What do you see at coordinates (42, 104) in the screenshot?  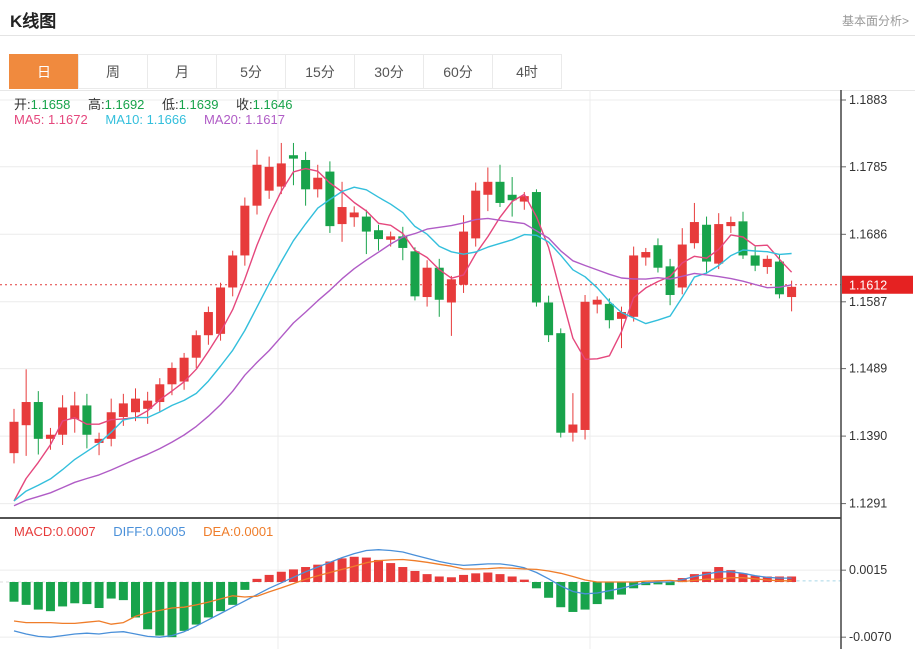 I see `open-value: 开:1.1658` at bounding box center [42, 104].